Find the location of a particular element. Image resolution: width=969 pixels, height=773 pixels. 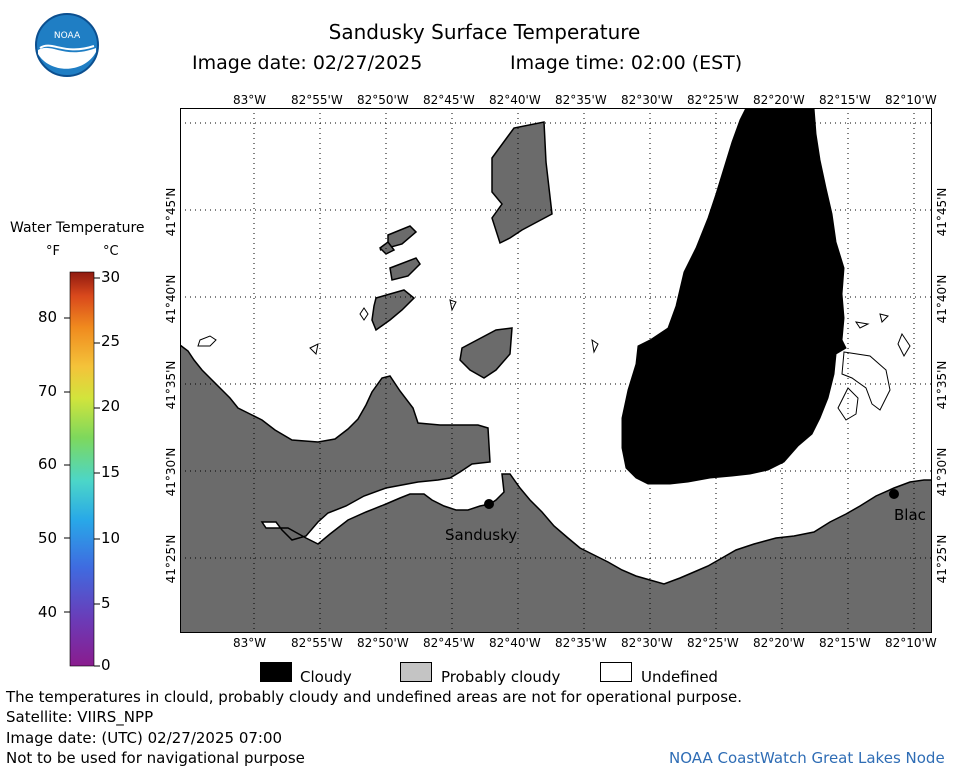

lon-label-top: 82°10'W is located at coordinates (911, 100).